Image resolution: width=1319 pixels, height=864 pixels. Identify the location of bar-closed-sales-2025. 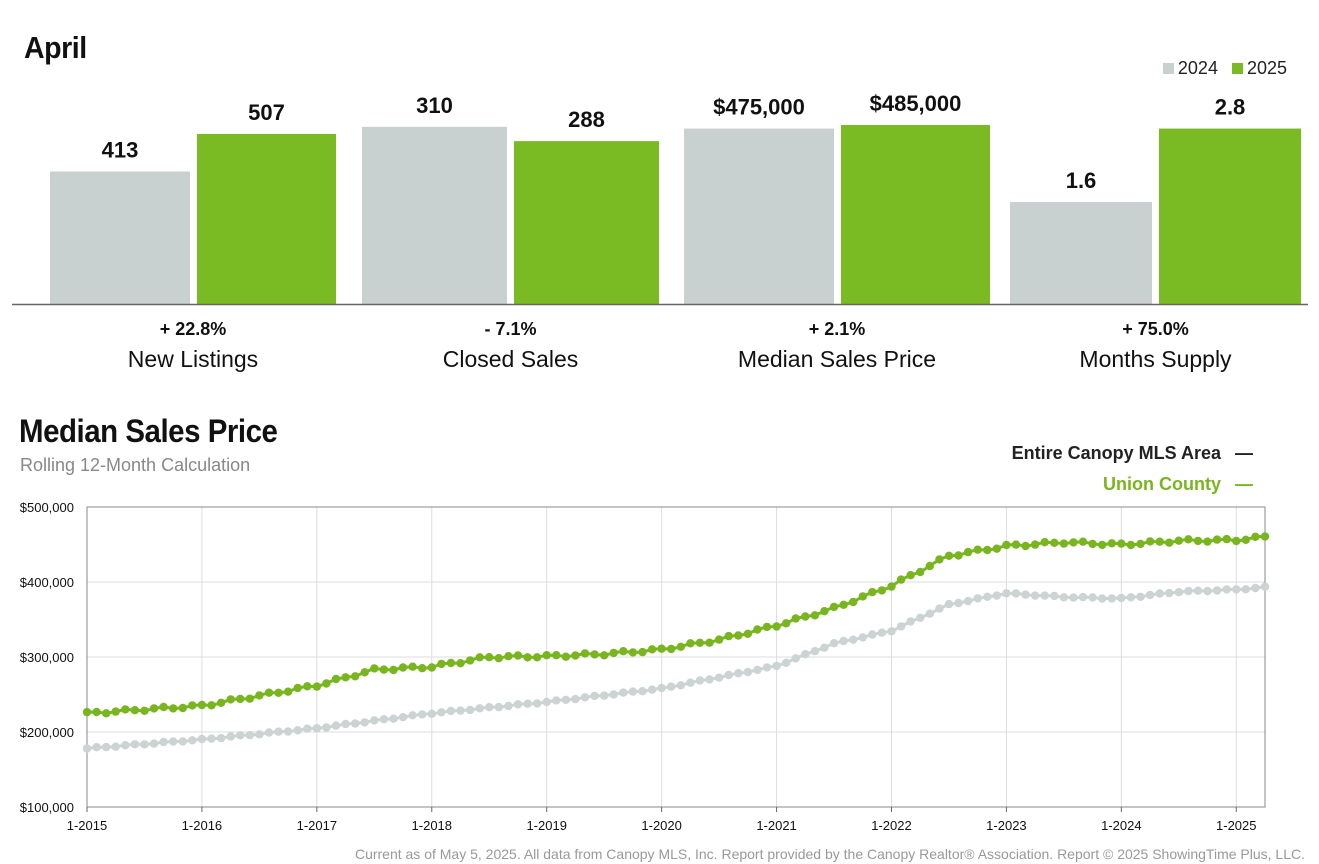
(586, 222).